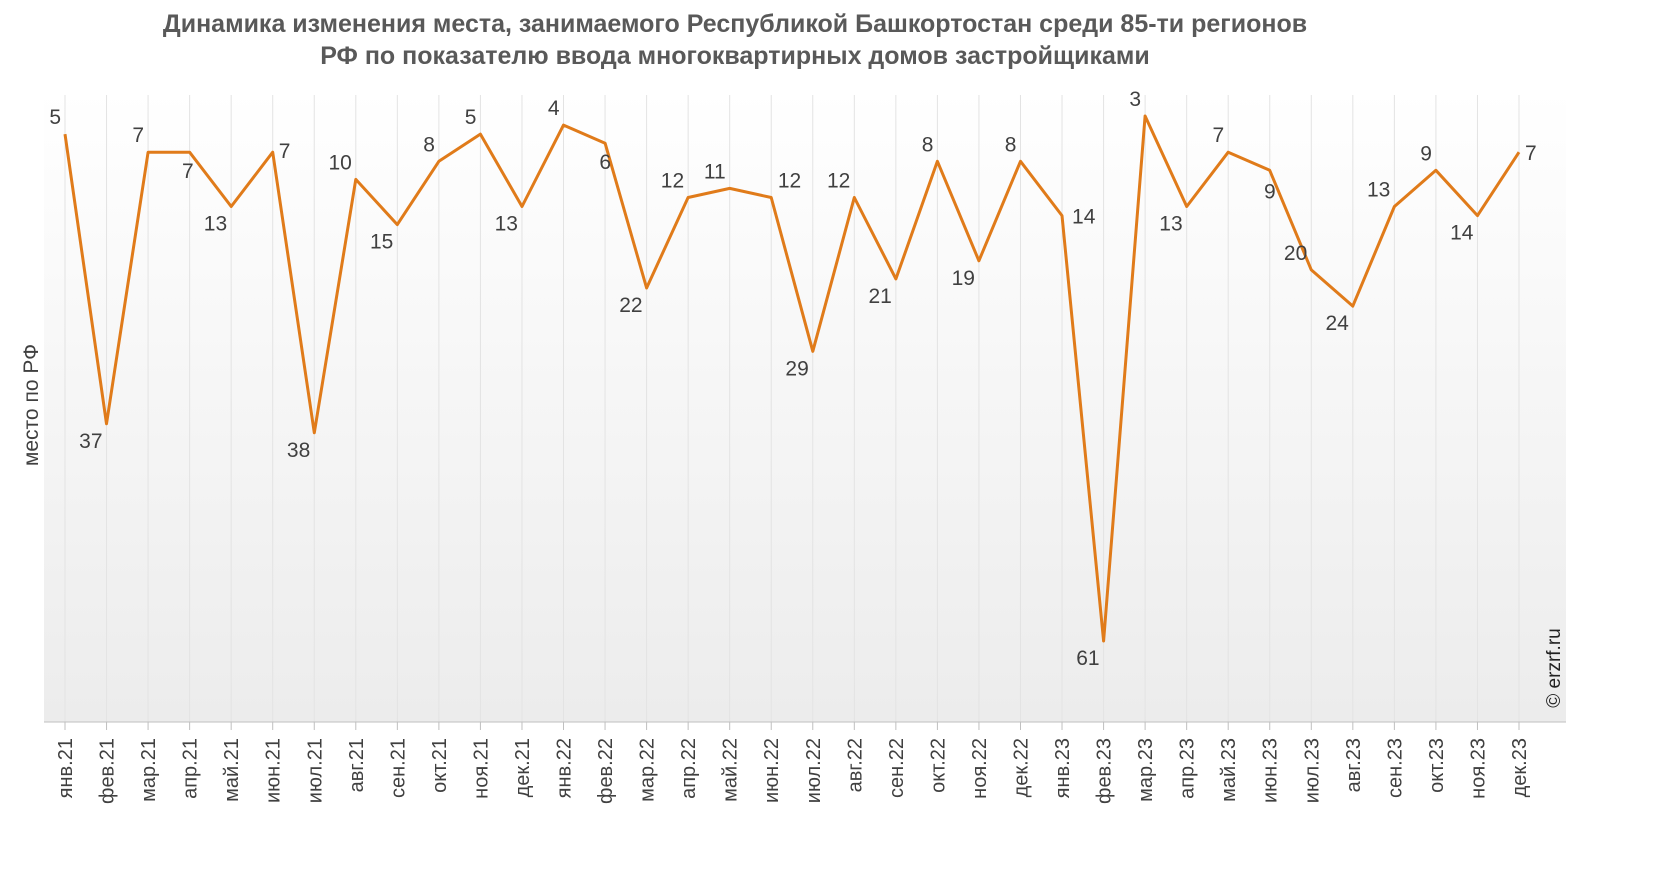 This screenshot has width=1666, height=872. What do you see at coordinates (149, 770) in the screenshot?
I see `x-tick-label: мар.21` at bounding box center [149, 770].